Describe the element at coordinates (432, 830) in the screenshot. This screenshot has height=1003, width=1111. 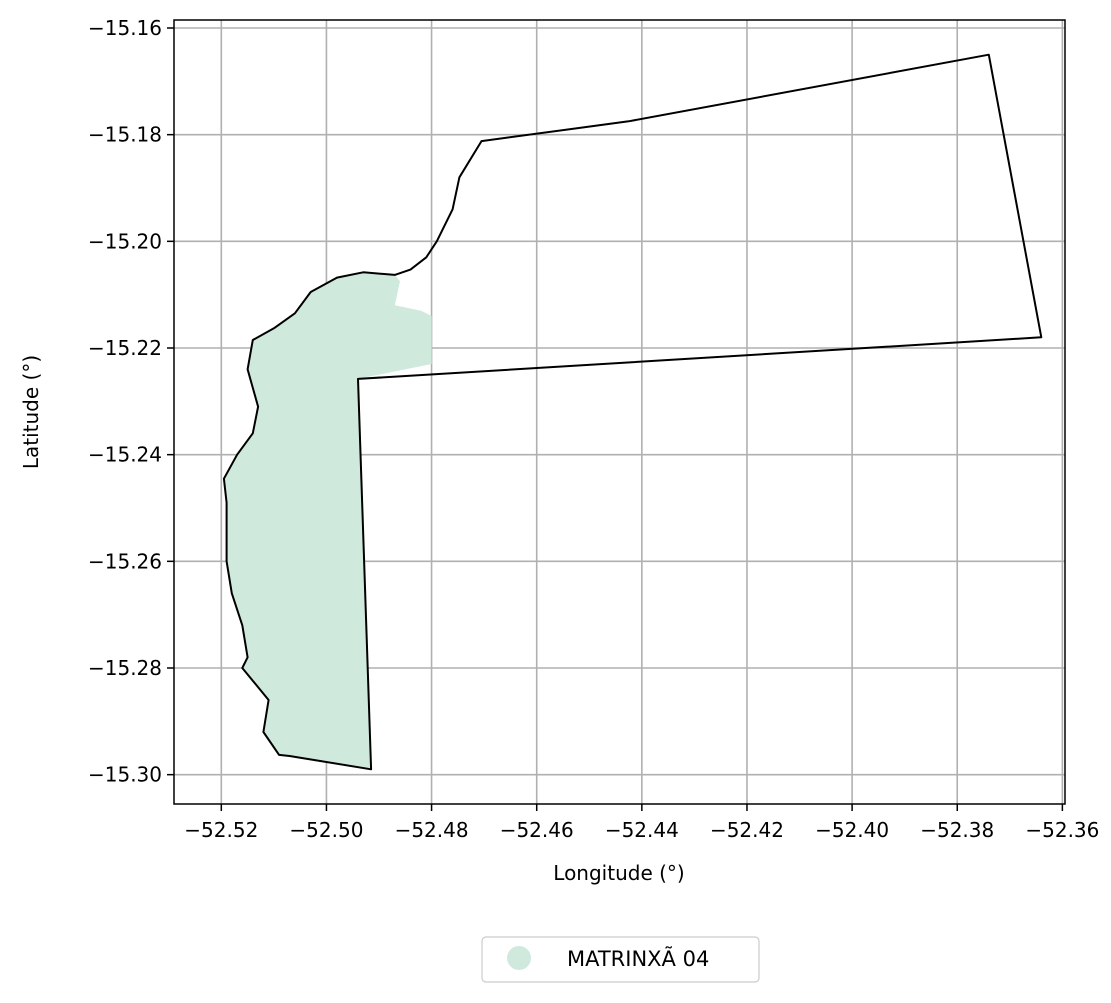
I see `x-tick-label: −52.48` at that location.